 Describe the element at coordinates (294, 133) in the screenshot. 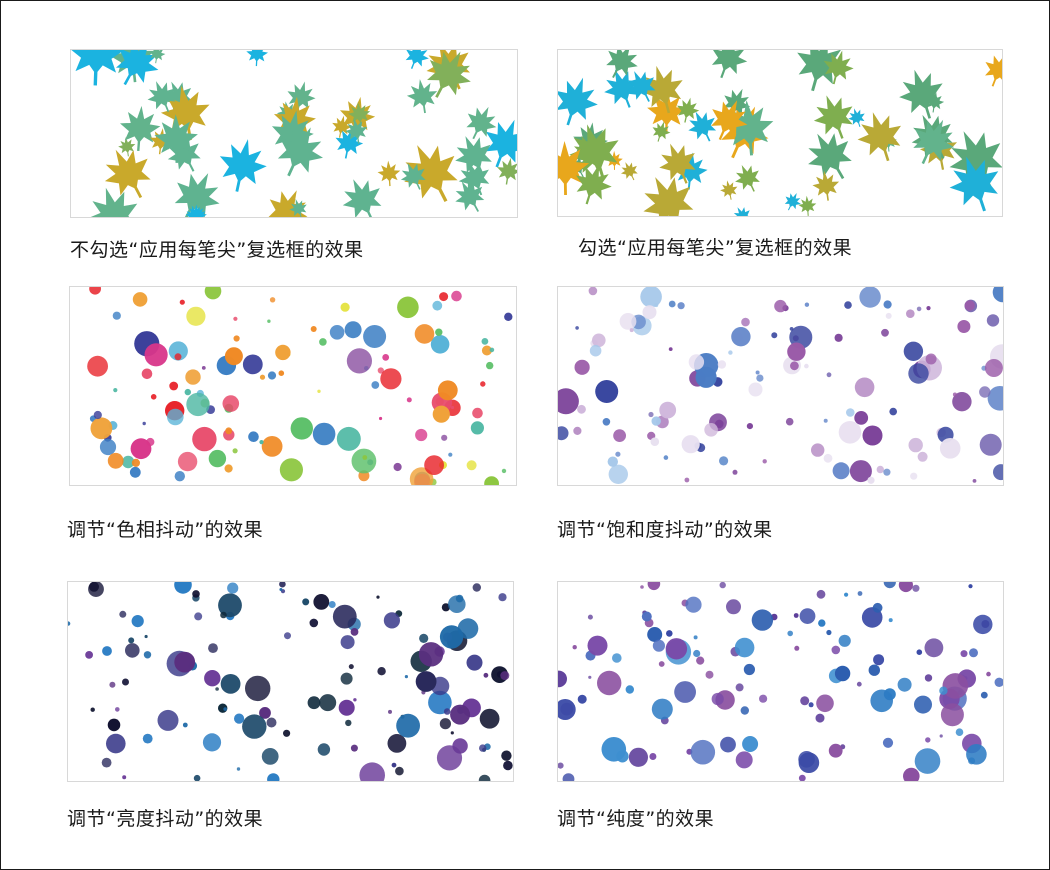

I see `leaf-brush-canvas` at that location.